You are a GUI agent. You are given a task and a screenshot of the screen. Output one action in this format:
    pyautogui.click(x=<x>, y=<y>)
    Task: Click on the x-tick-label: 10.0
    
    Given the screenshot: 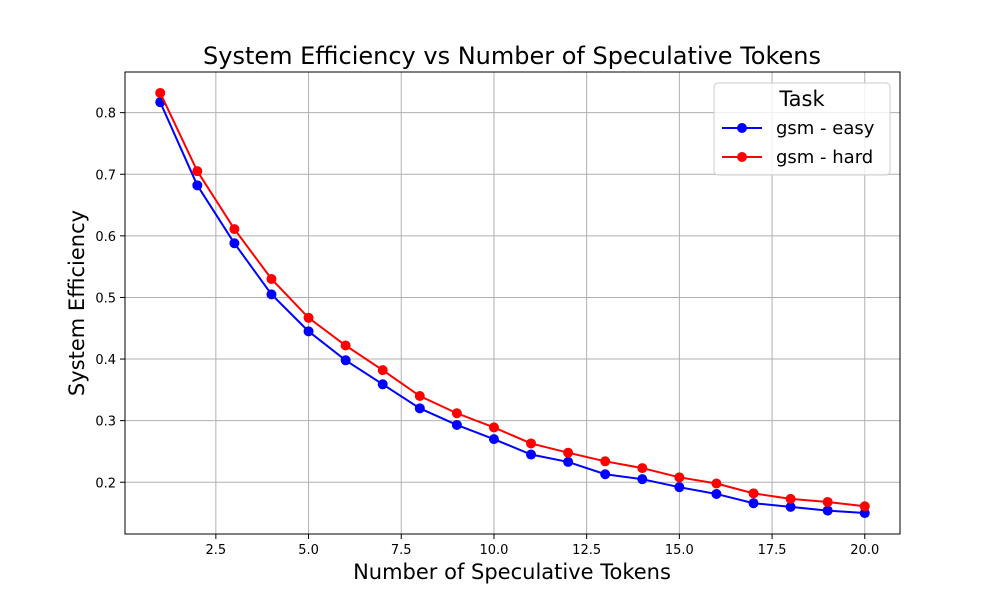 What is the action you would take?
    pyautogui.click(x=493, y=550)
    